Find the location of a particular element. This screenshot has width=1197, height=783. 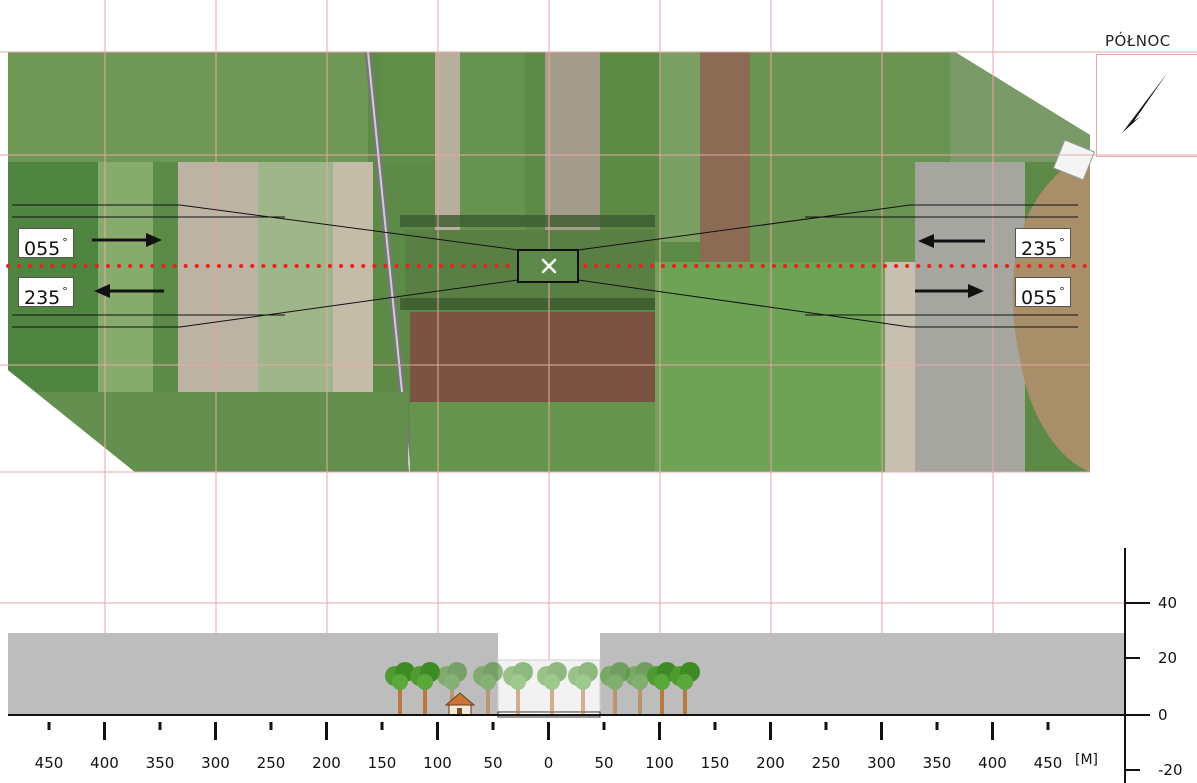

heading-label-right-top: 235 ° is located at coordinates (1043, 244).